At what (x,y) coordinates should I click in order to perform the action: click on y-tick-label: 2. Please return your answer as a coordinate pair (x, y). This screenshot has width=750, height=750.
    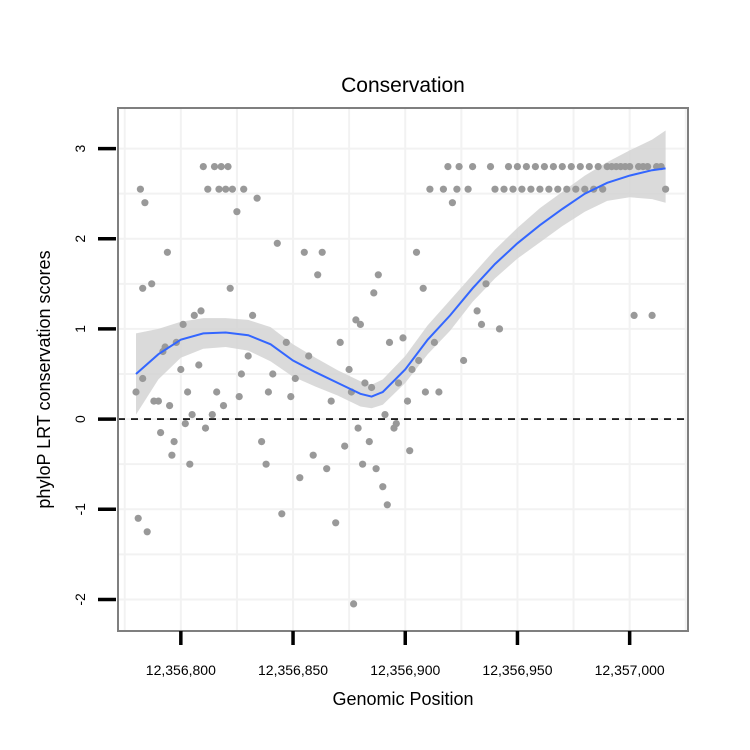
    Looking at the image, I should click on (80, 239).